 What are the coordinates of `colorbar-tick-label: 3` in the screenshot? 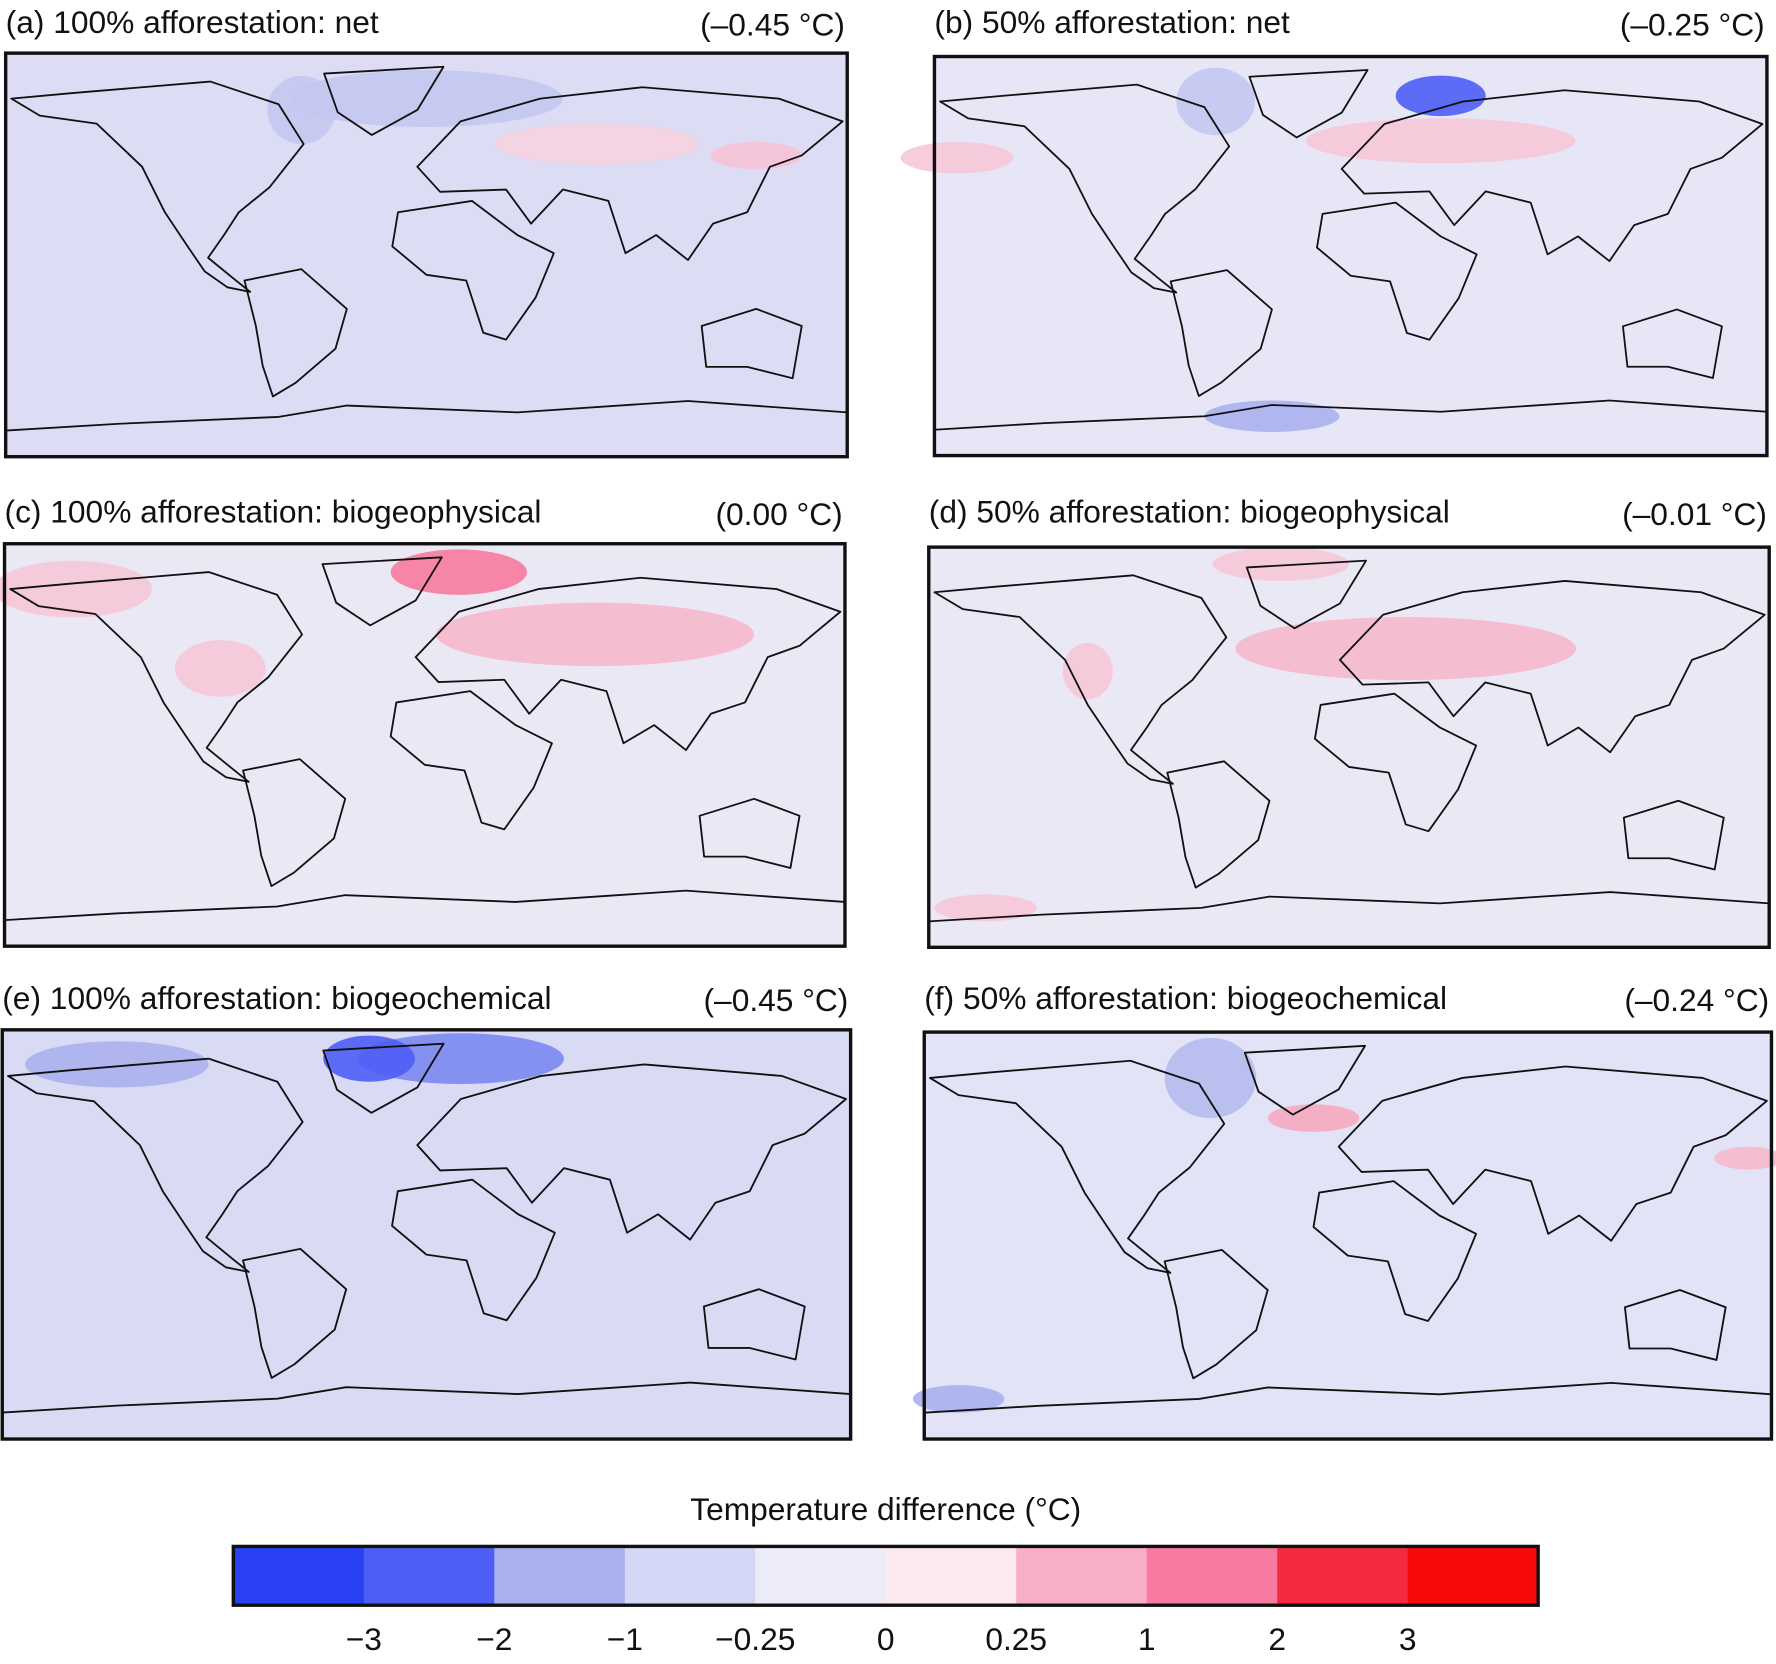 It's located at (1408, 1639).